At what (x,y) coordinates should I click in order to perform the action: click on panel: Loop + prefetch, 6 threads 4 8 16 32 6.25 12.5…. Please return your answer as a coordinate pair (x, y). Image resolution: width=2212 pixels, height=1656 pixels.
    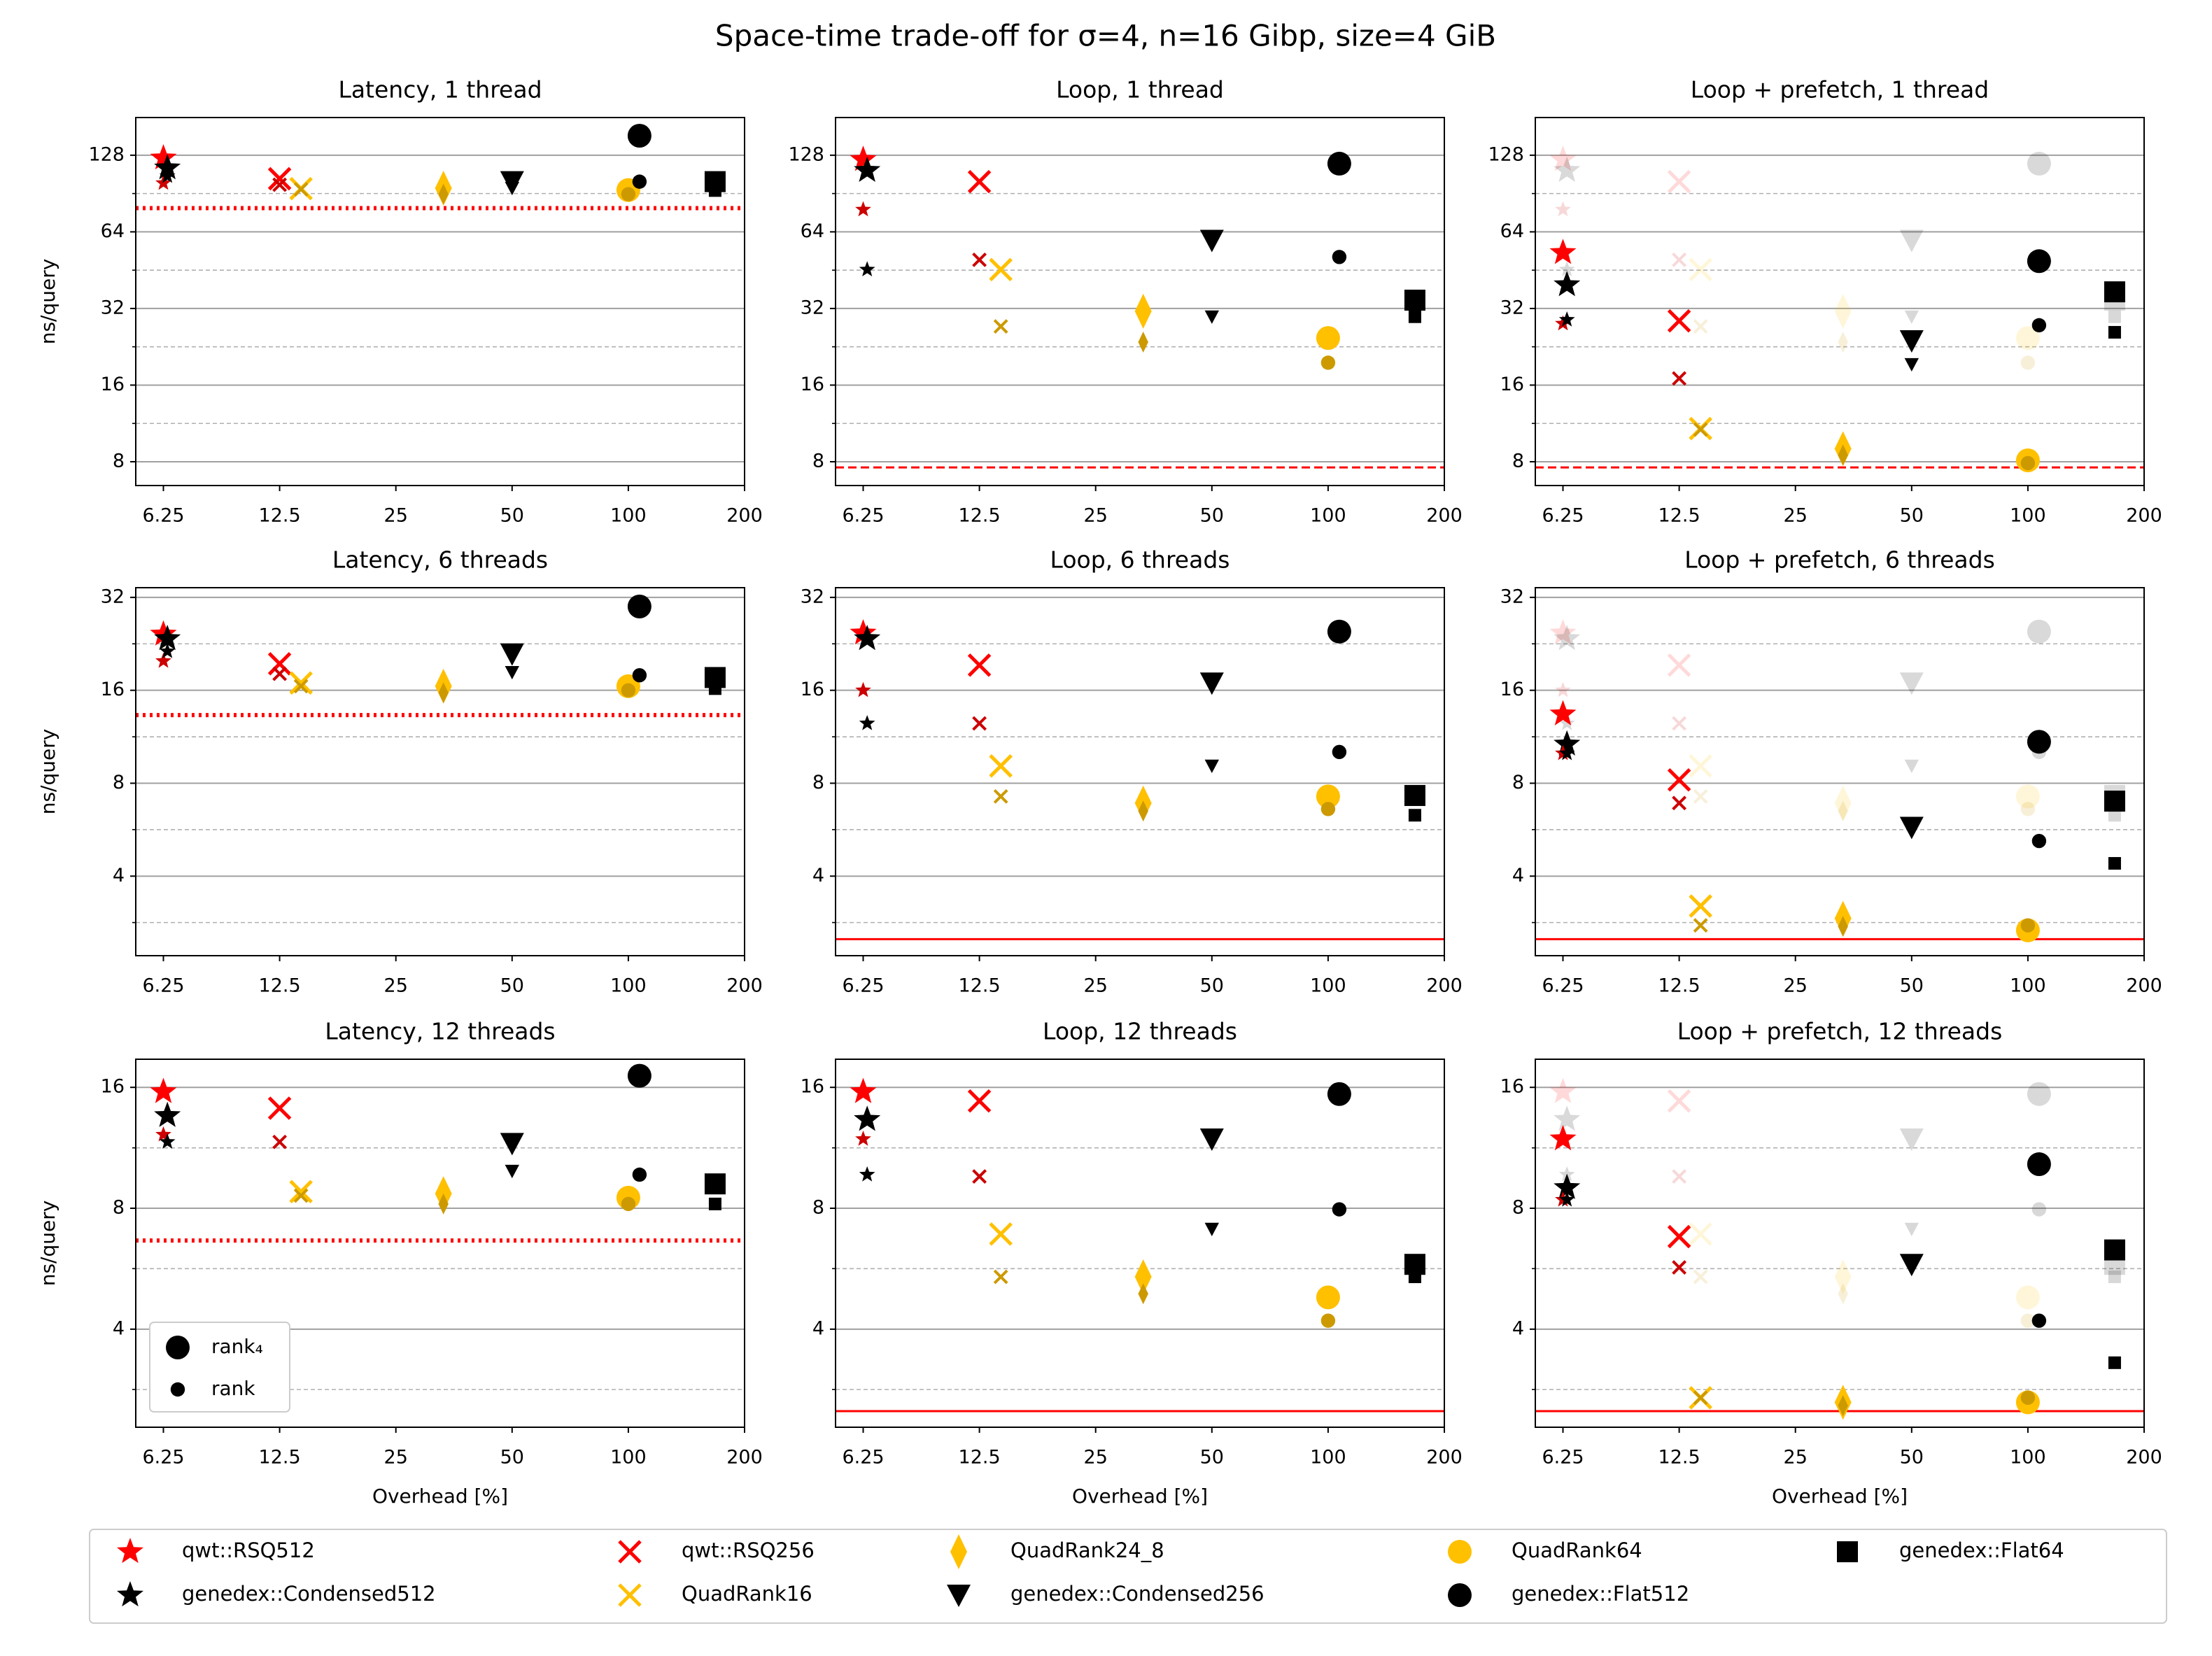
    Looking at the image, I should click on (1831, 771).